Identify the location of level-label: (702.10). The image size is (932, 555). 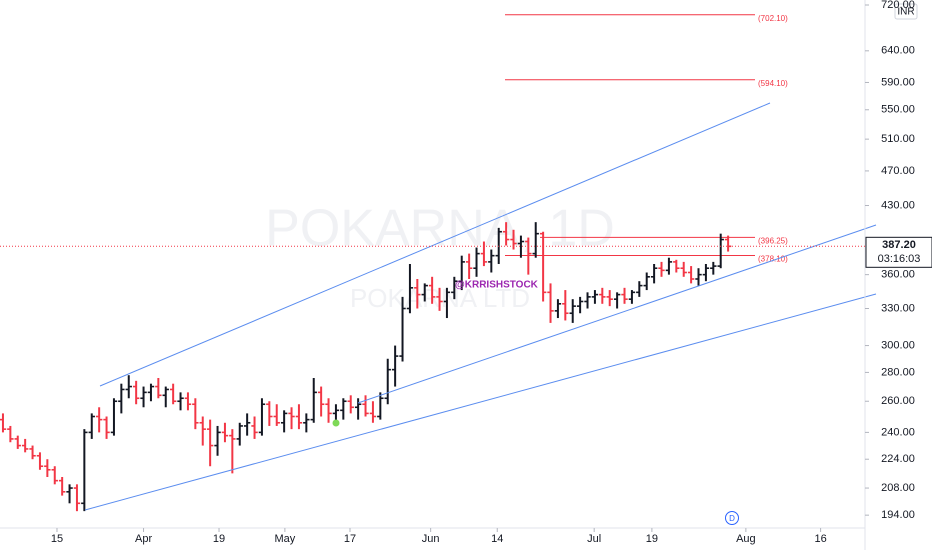
(773, 18).